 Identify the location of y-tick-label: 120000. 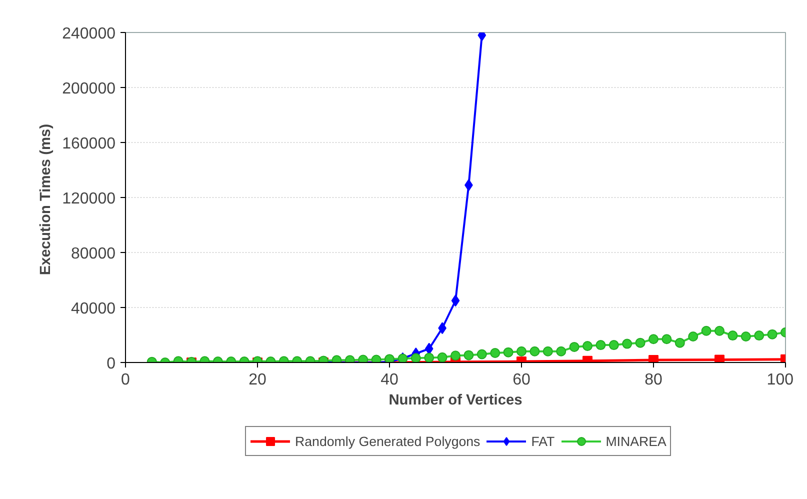
(89, 199).